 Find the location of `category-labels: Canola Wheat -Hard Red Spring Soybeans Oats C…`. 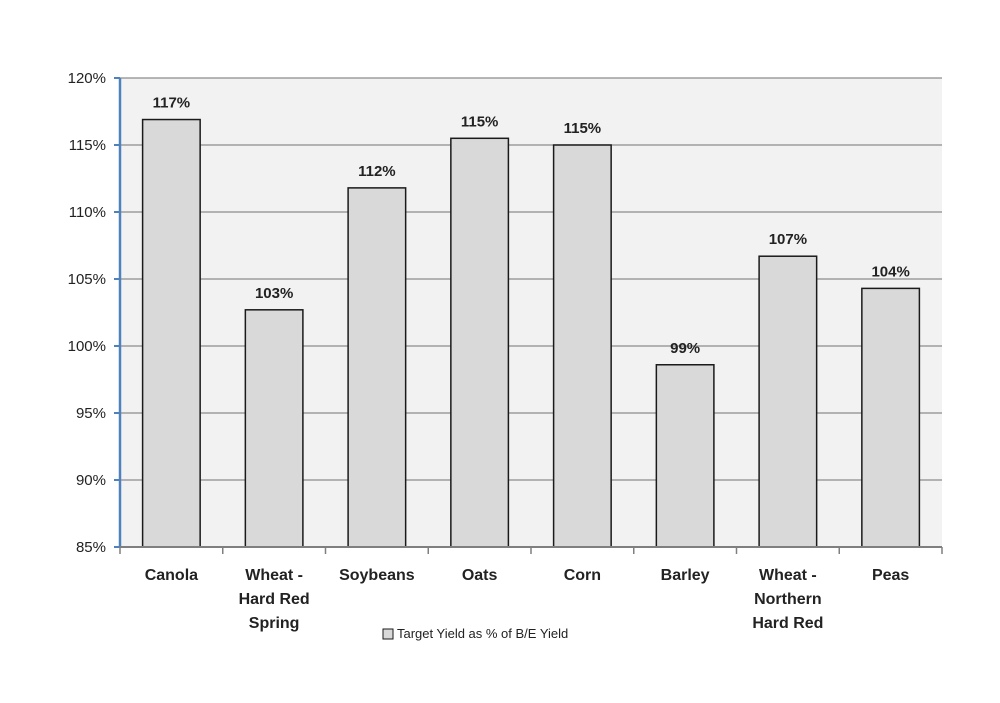

category-labels: Canola Wheat -Hard Red Spring Soybeans Oats C… is located at coordinates (527, 599).